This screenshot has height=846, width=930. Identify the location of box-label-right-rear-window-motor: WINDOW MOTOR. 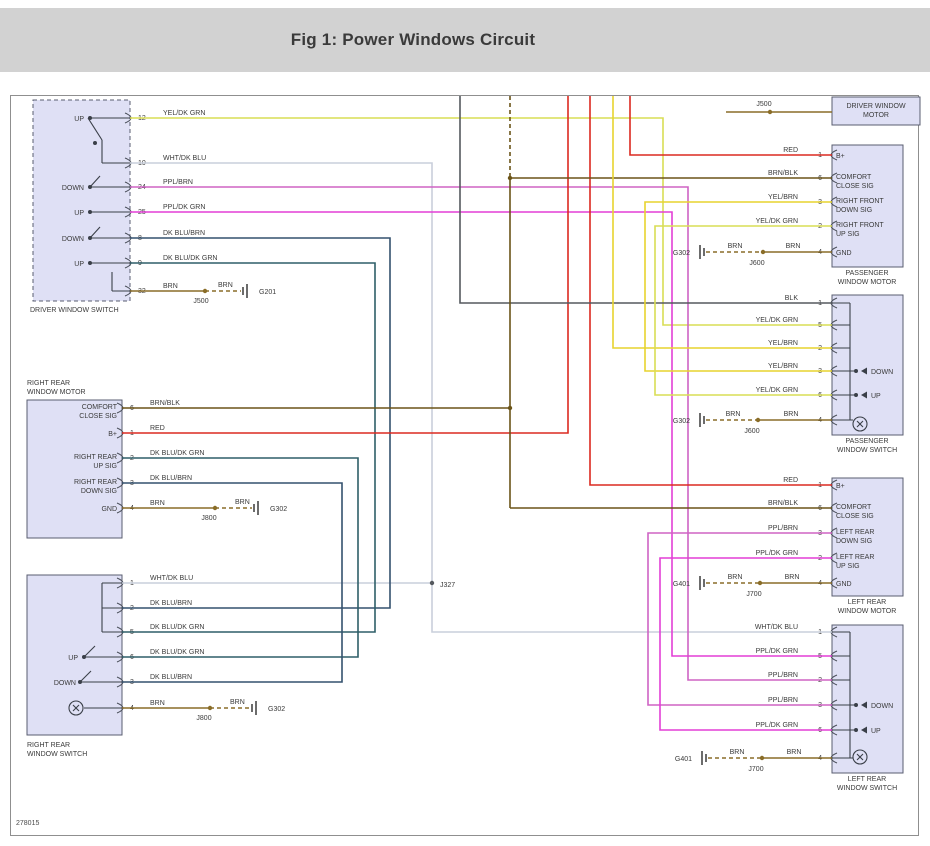
(56, 392).